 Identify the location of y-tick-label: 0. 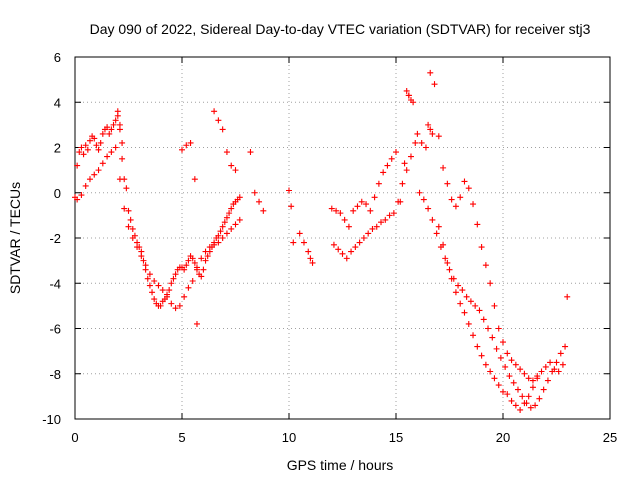
(57, 193).